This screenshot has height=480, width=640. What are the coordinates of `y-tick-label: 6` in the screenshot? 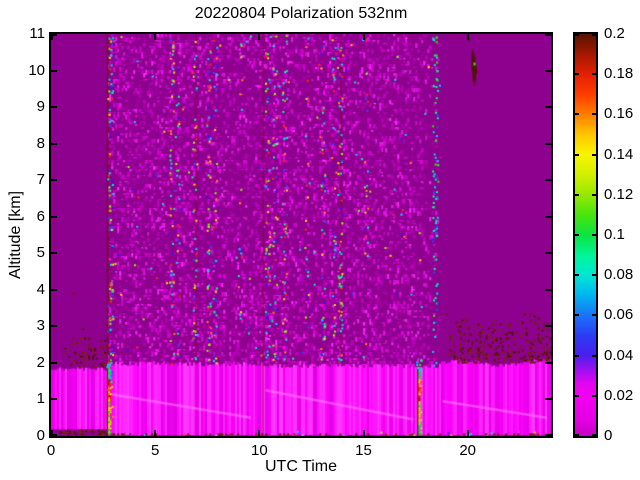 It's located at (40, 216).